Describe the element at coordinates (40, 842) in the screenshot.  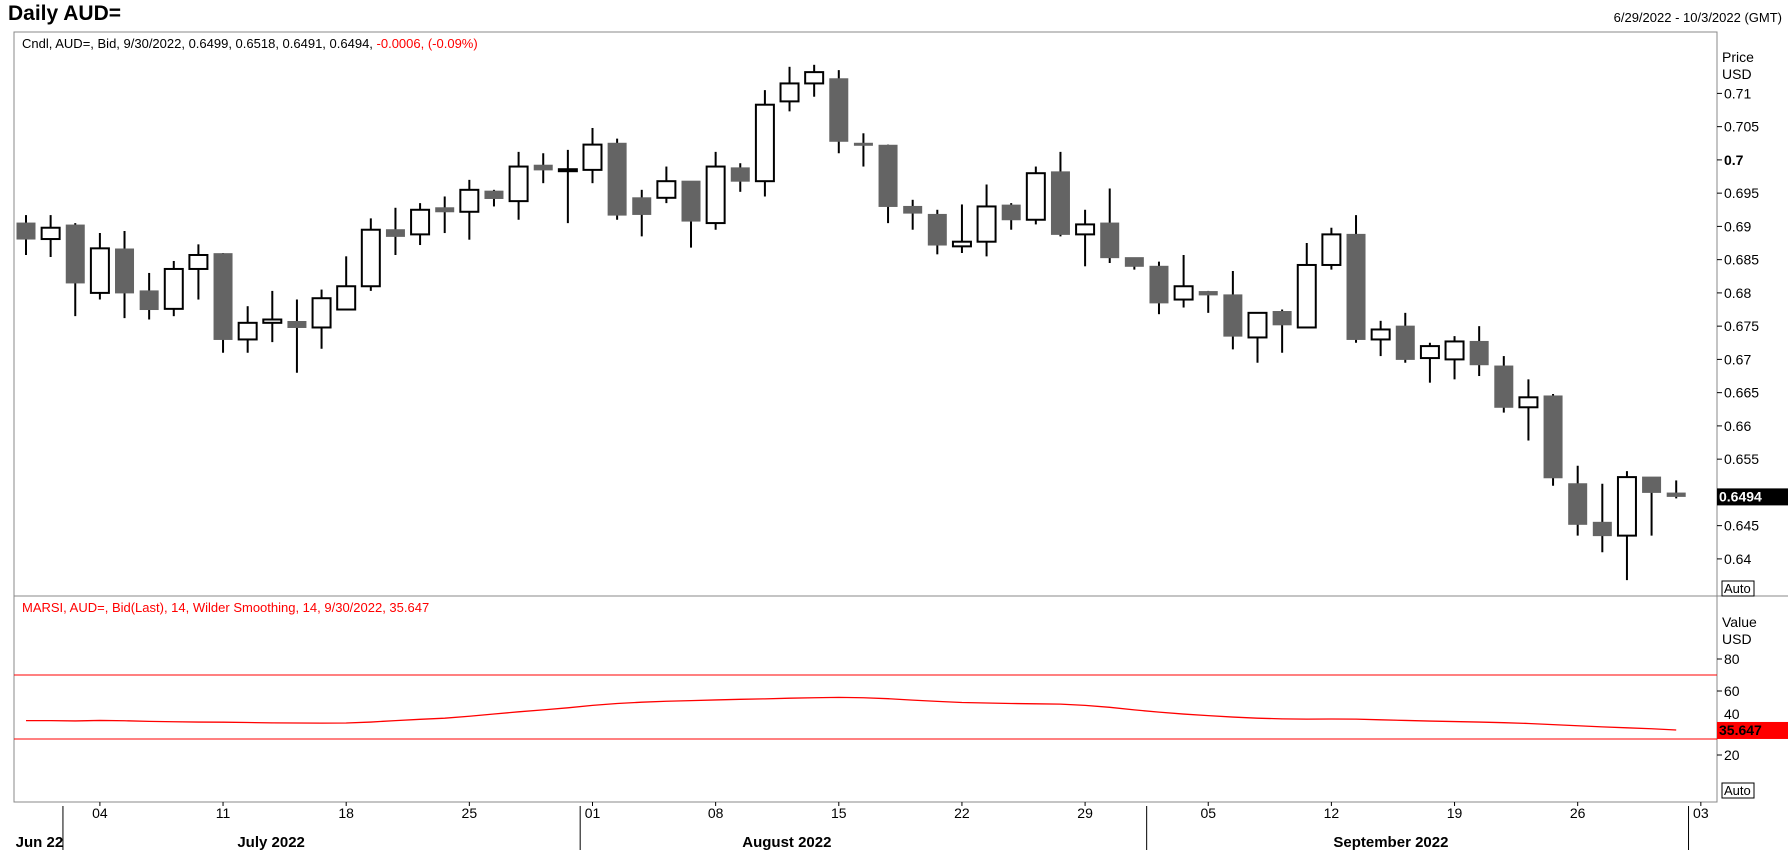
I see `x-month-label: Jun 22` at that location.